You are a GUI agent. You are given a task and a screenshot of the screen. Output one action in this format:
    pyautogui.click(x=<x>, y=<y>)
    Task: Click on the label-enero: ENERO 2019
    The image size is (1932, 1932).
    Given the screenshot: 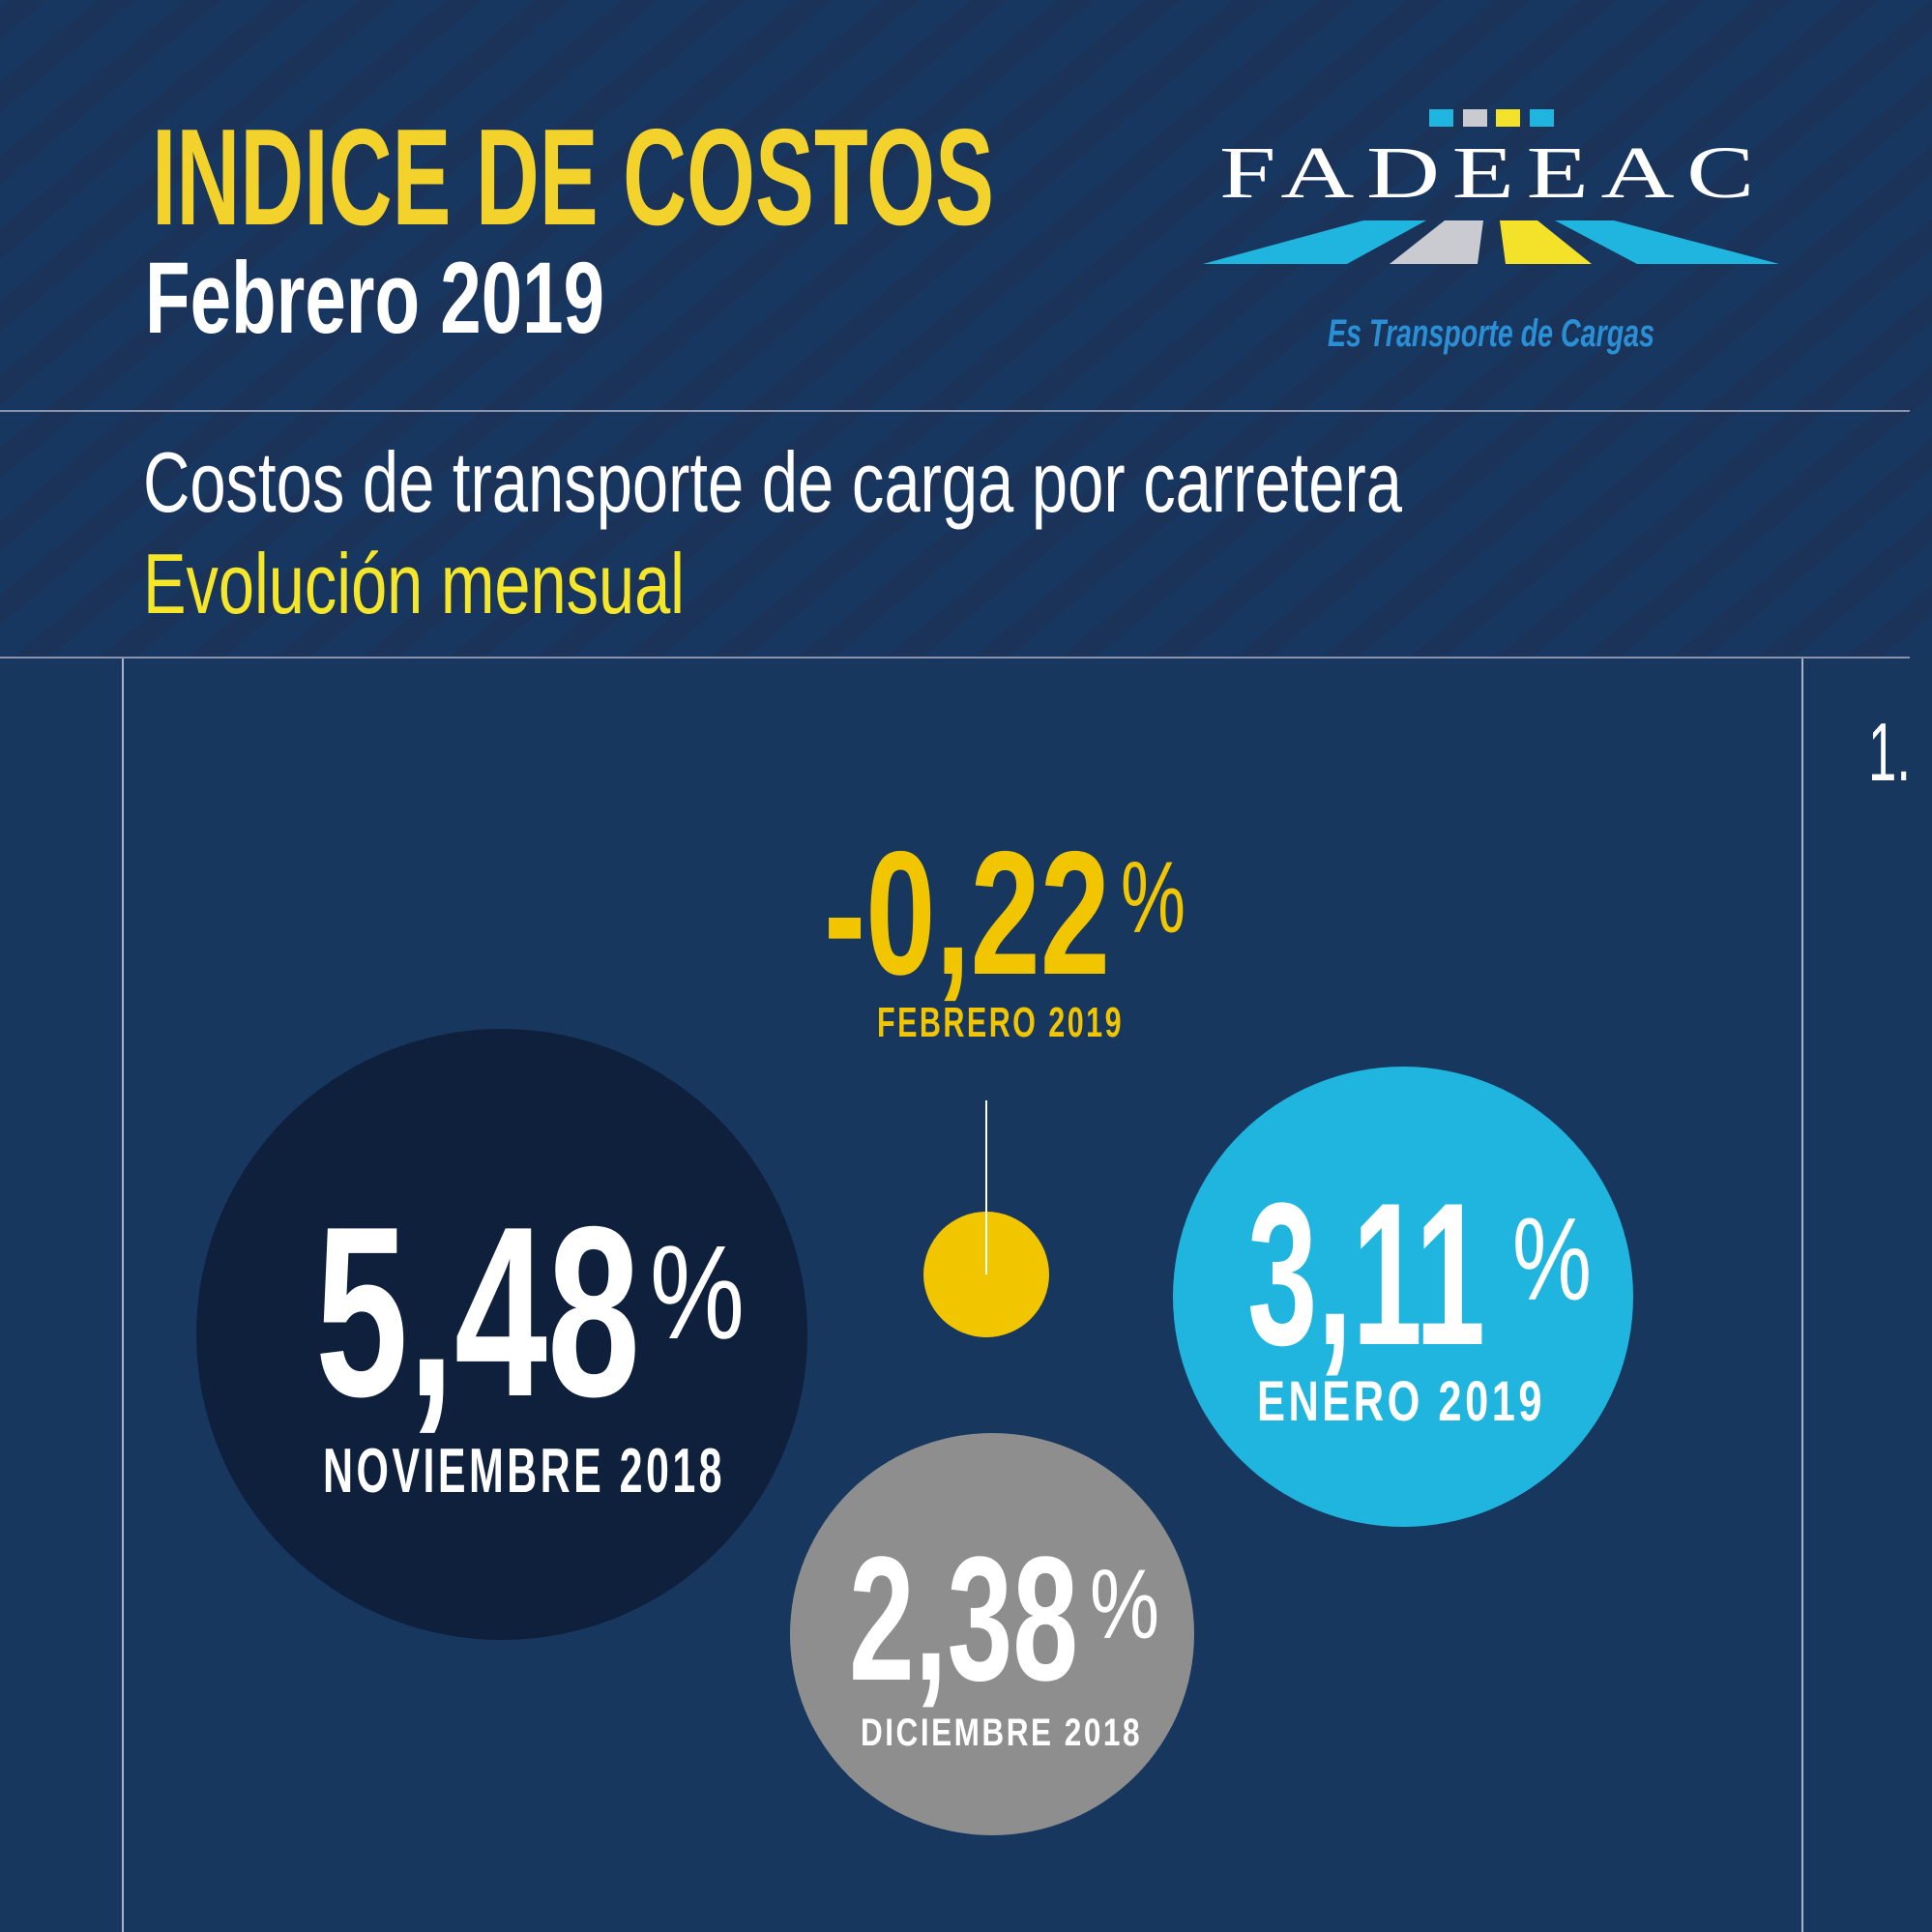 What is the action you would take?
    pyautogui.click(x=1401, y=1401)
    